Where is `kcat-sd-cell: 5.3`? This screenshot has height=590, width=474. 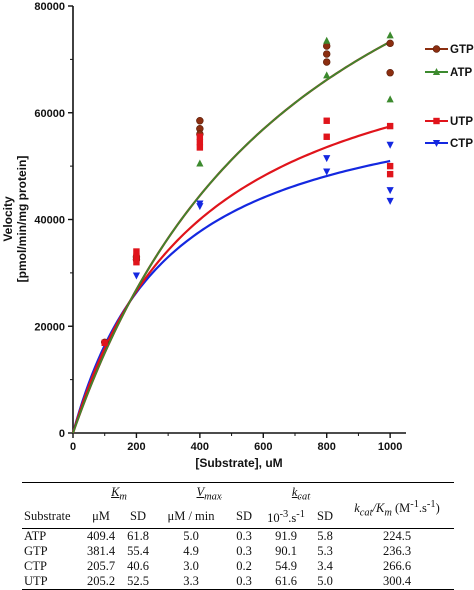 kcat-sd-cell: 5.3 is located at coordinates (325, 551).